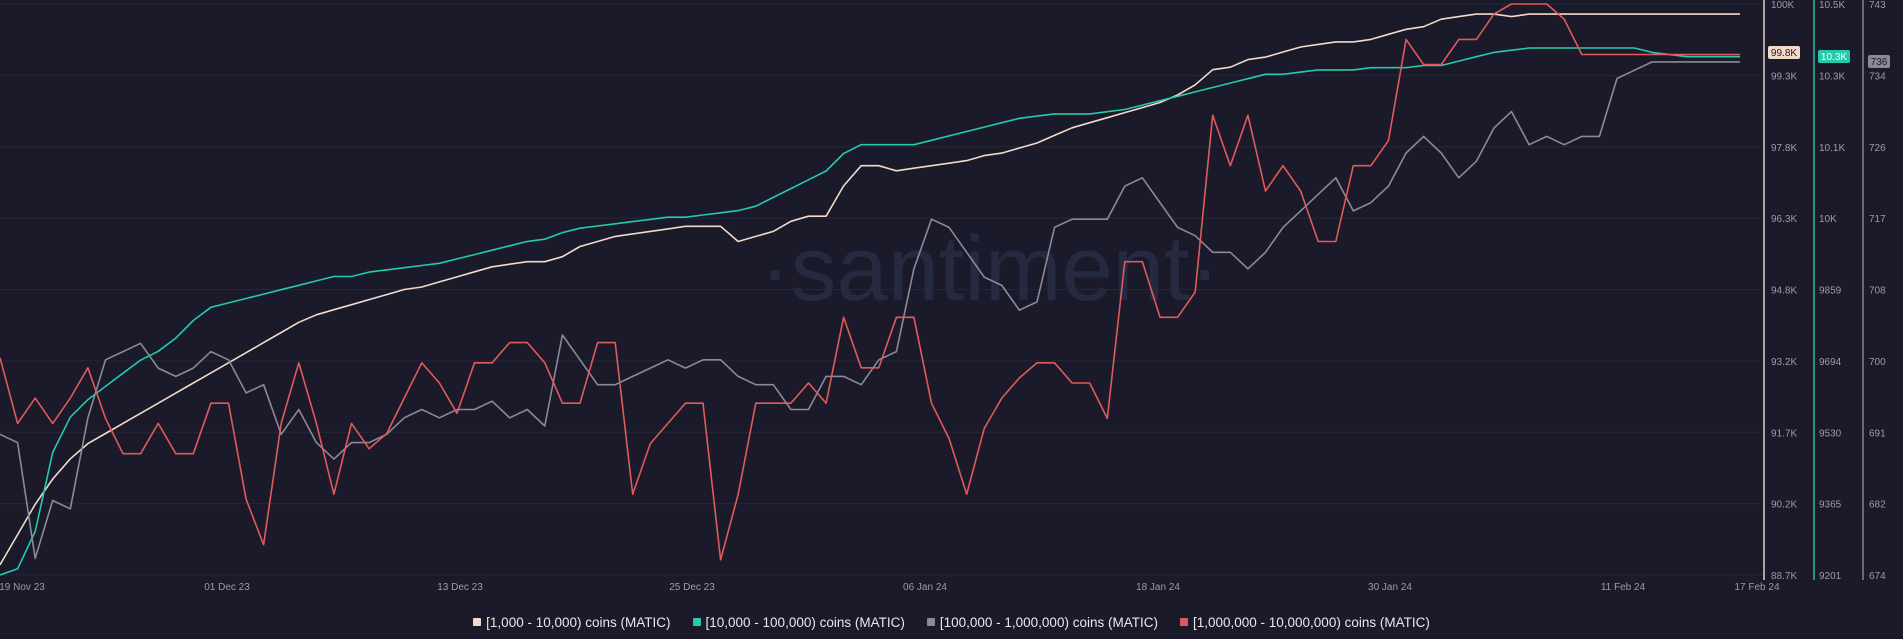 Image resolution: width=1903 pixels, height=639 pixels. What do you see at coordinates (22, 587) in the screenshot?
I see `x-tick-label: 19 Nov 23` at bounding box center [22, 587].